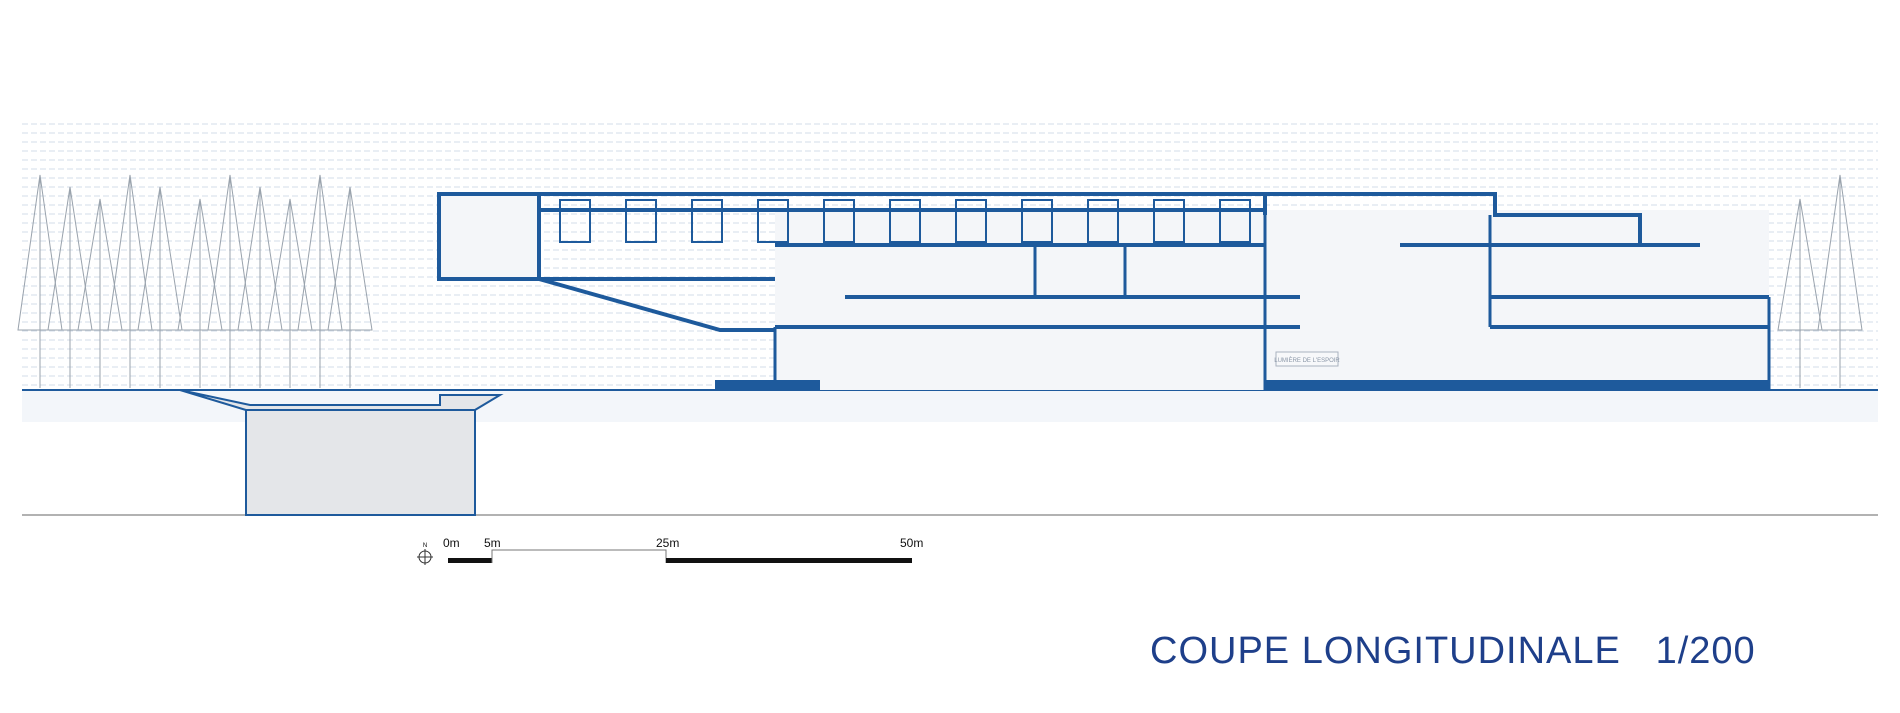 This screenshot has width=1900, height=713. Describe the element at coordinates (492, 543) in the screenshot. I see `scale-label-5: 5m` at that location.